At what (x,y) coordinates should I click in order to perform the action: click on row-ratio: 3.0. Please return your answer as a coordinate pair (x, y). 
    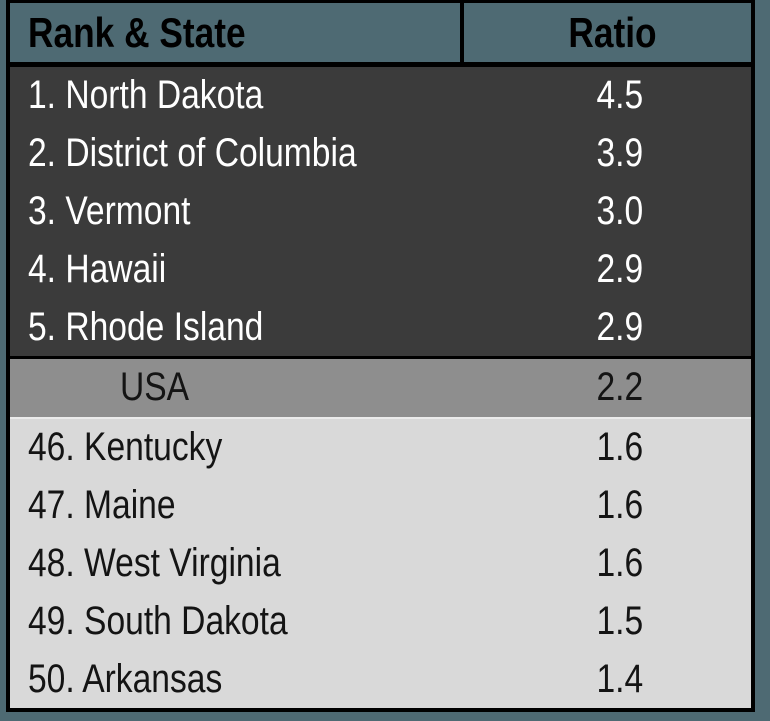
    Looking at the image, I should click on (619, 211).